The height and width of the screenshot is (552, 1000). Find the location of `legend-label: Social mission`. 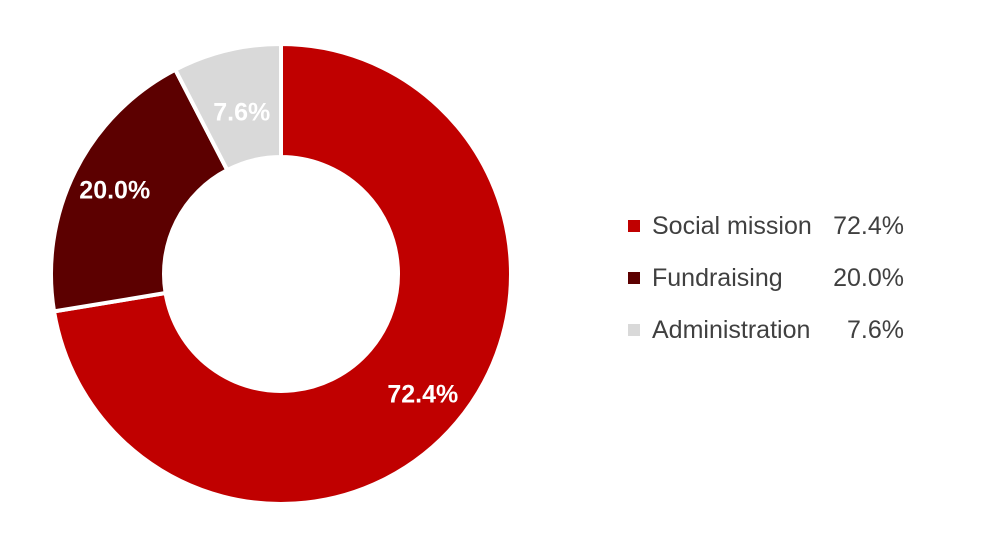

legend-label: Social mission is located at coordinates (732, 225).